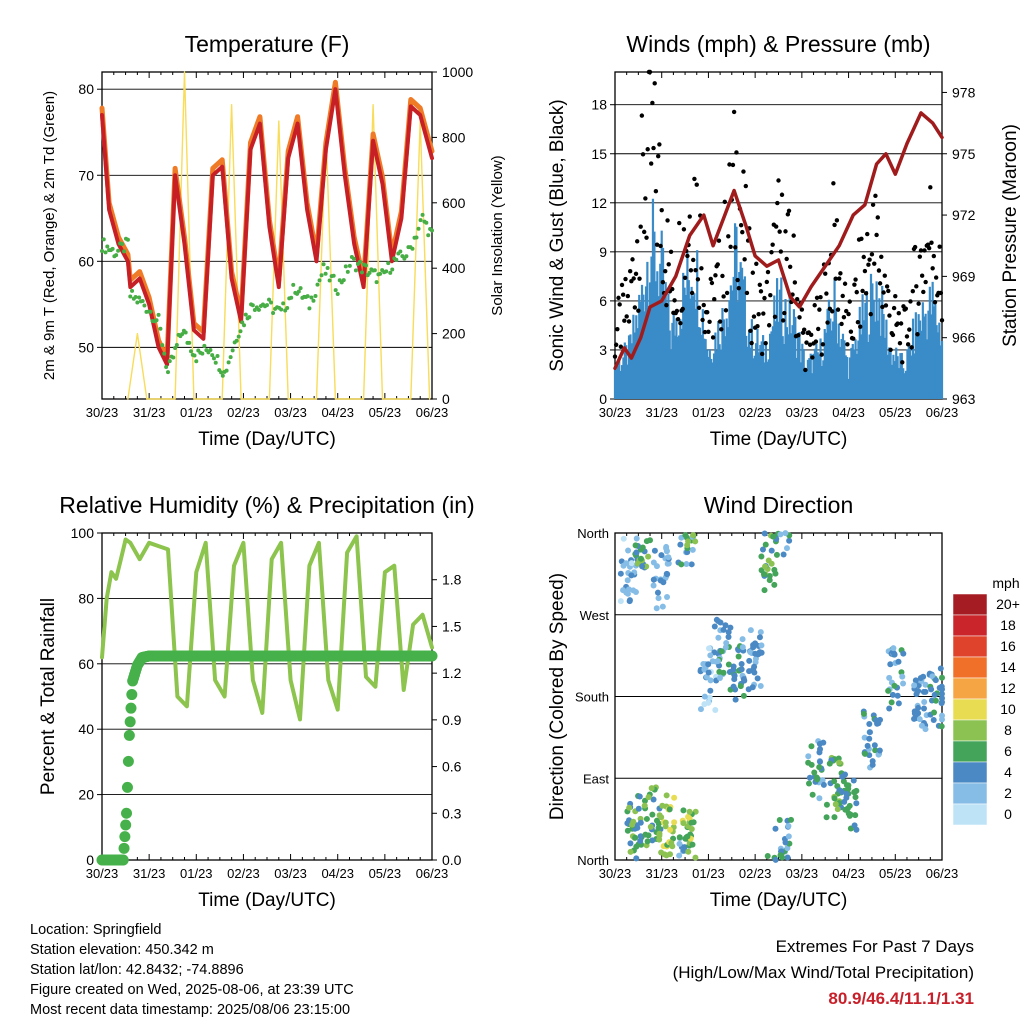 This screenshot has width=1024, height=1024. Describe the element at coordinates (708, 412) in the screenshot. I see `wind-x-tick-label: 01/23` at that location.